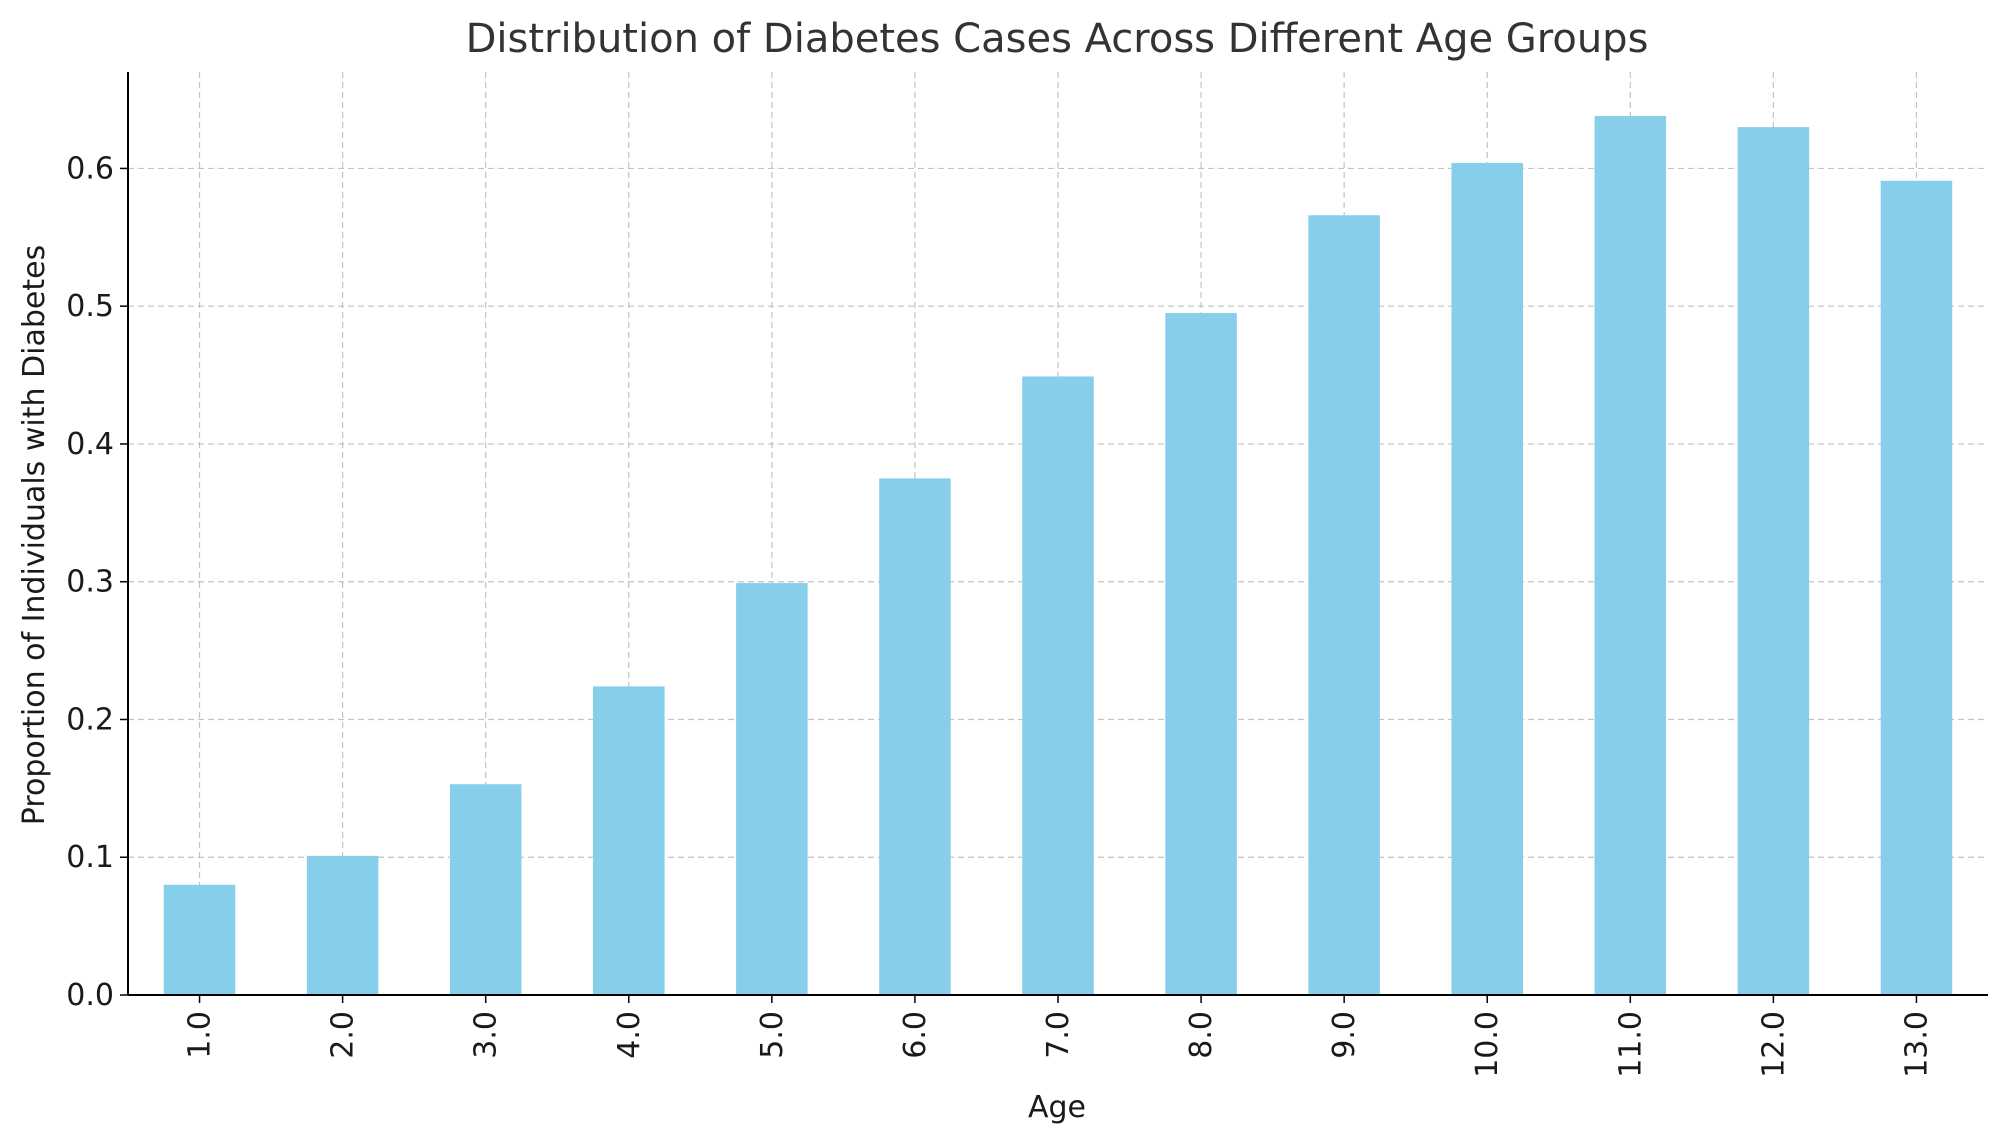 This screenshot has width=2007, height=1147. Describe the element at coordinates (485, 889) in the screenshot. I see `bar-age-3.0` at that location.